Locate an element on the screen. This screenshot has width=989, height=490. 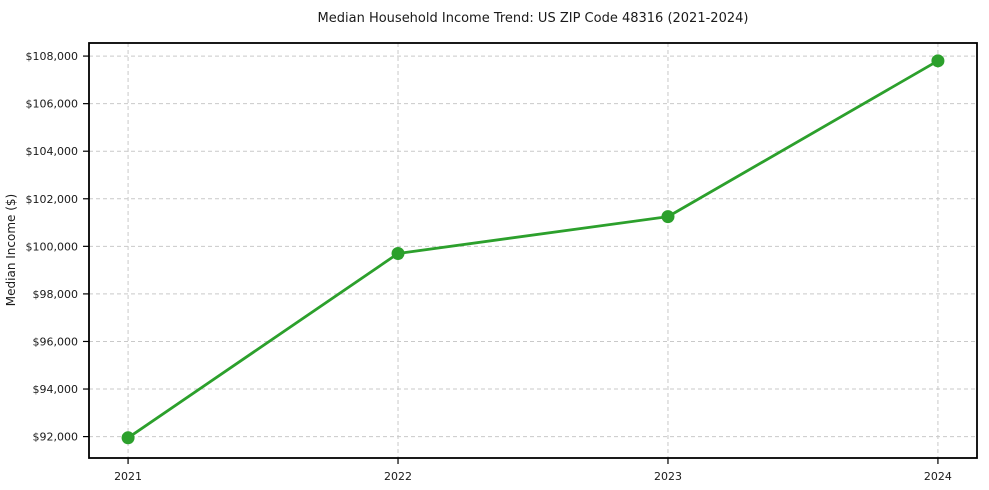
y-tick-label: $102,000 is located at coordinates (52, 199).